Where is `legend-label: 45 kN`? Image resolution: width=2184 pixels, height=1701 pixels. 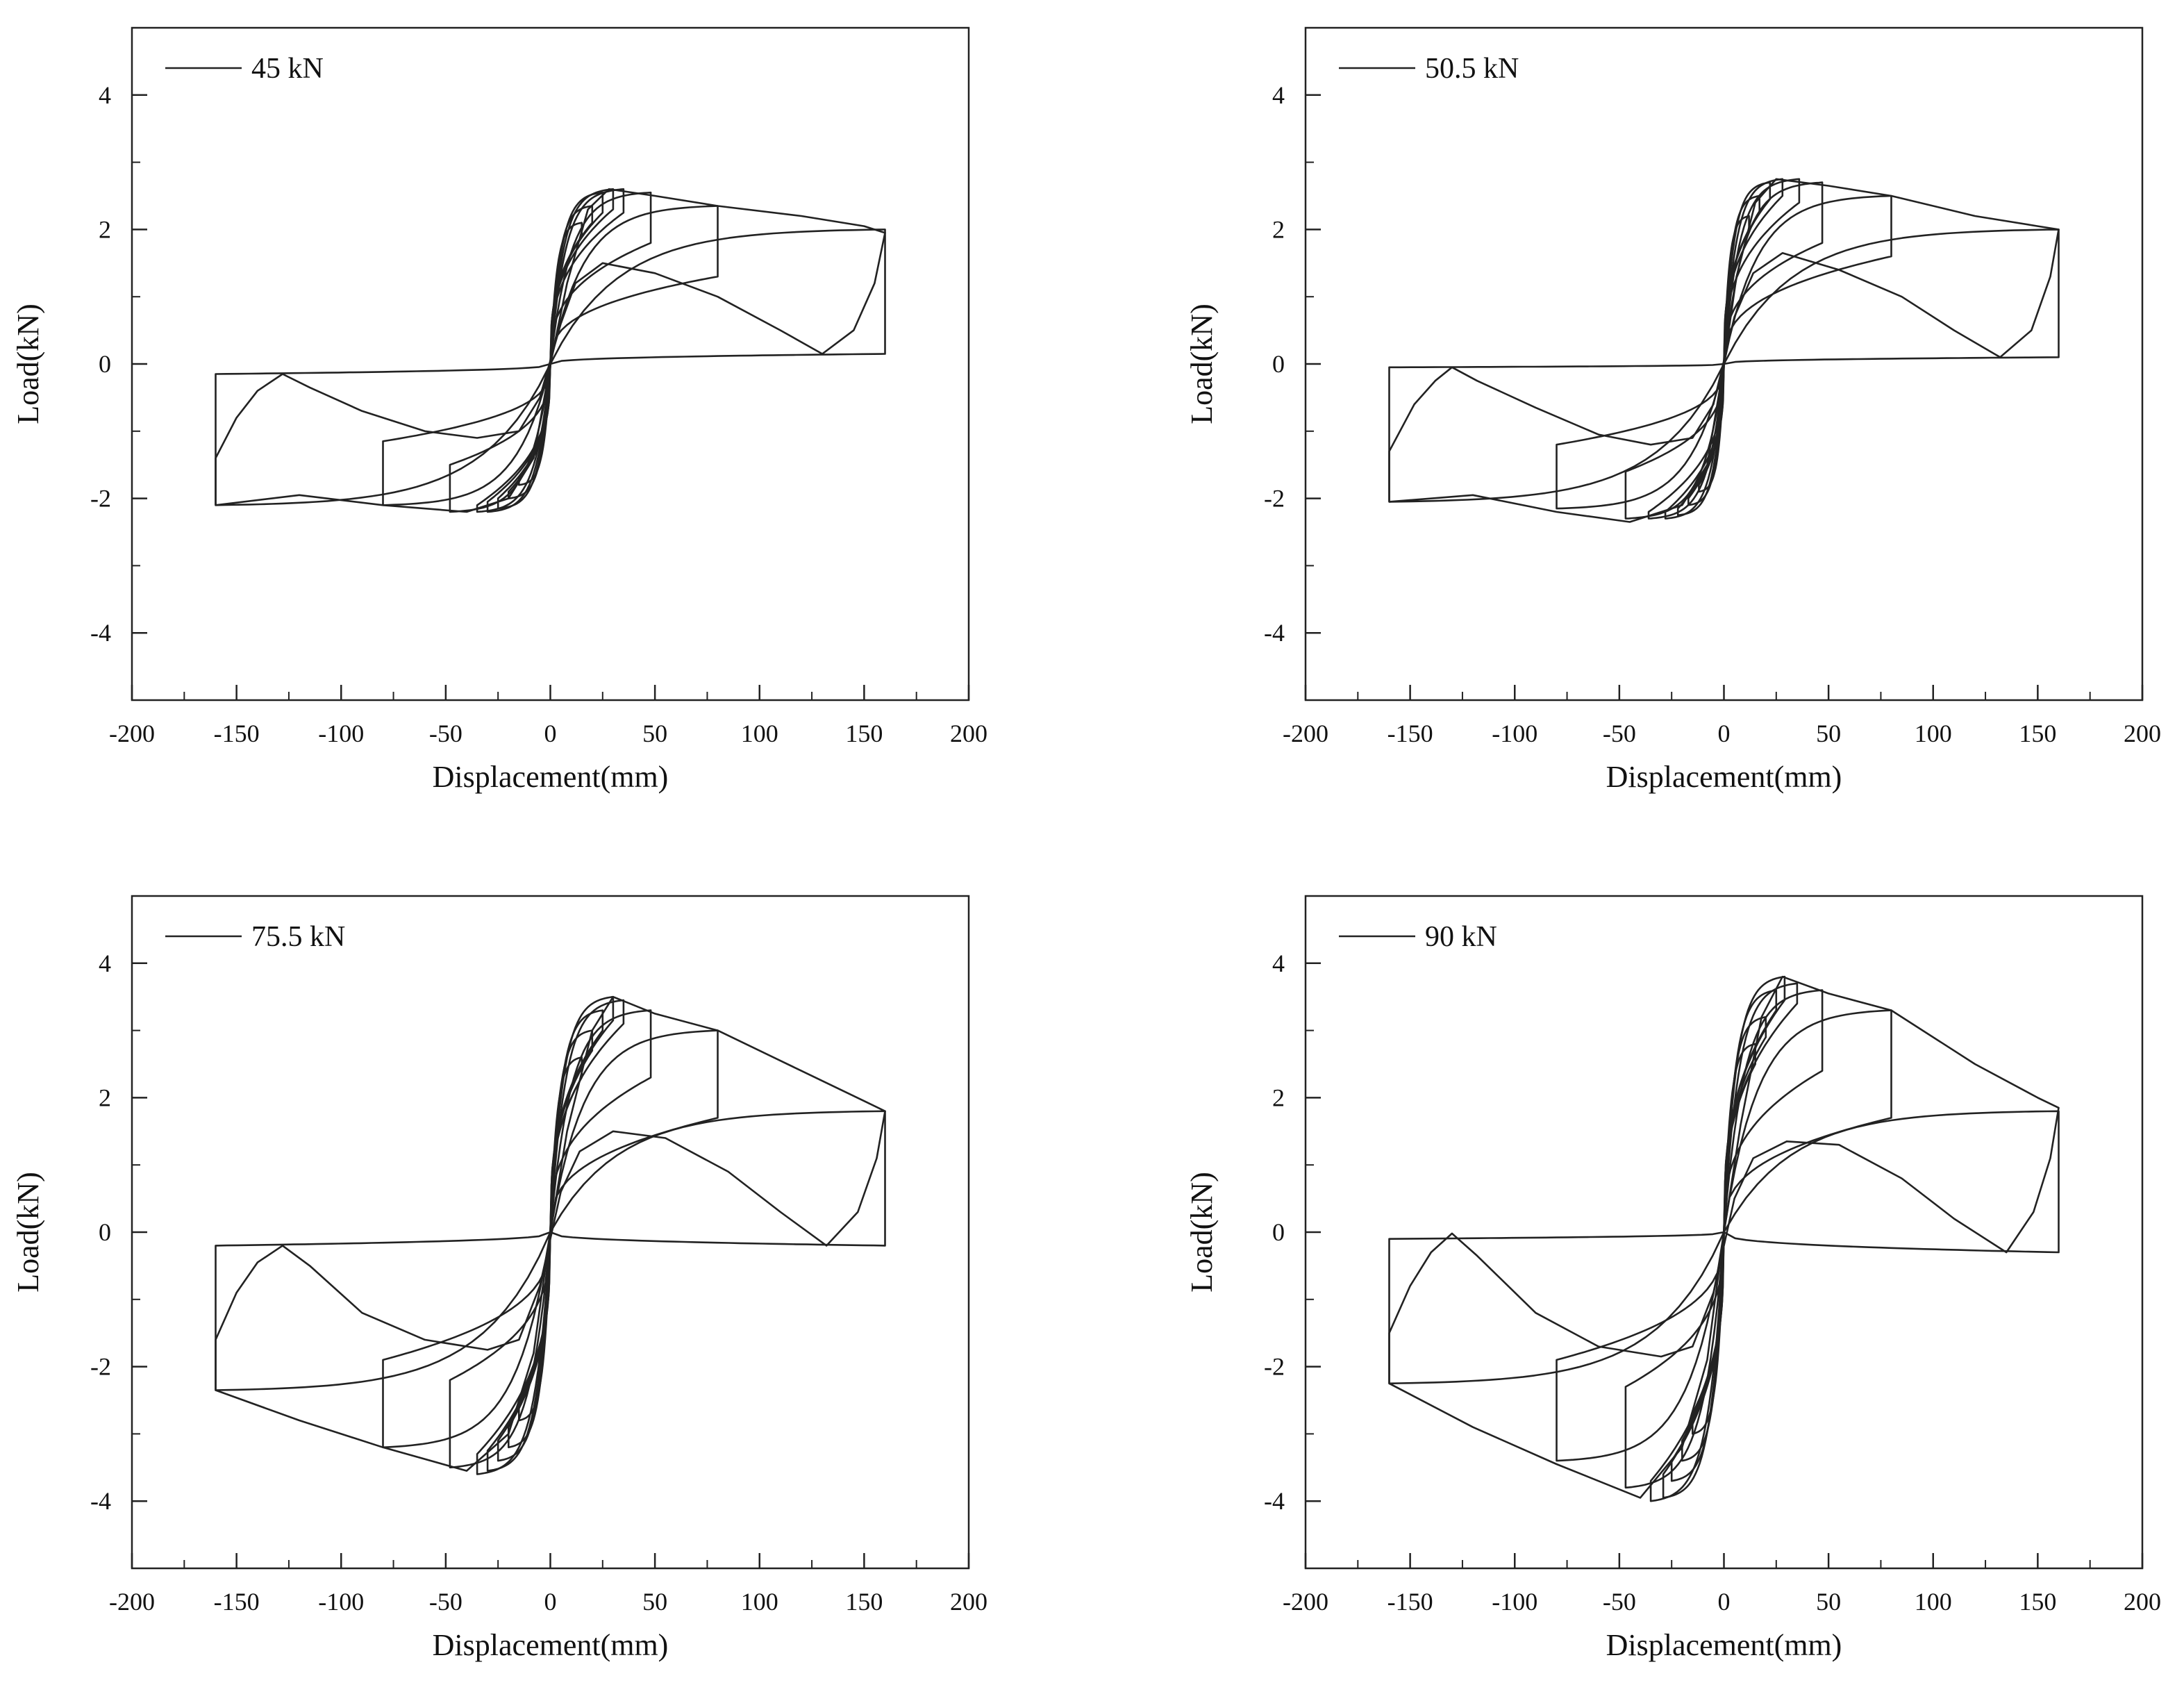 legend-label: 45 kN is located at coordinates (287, 69).